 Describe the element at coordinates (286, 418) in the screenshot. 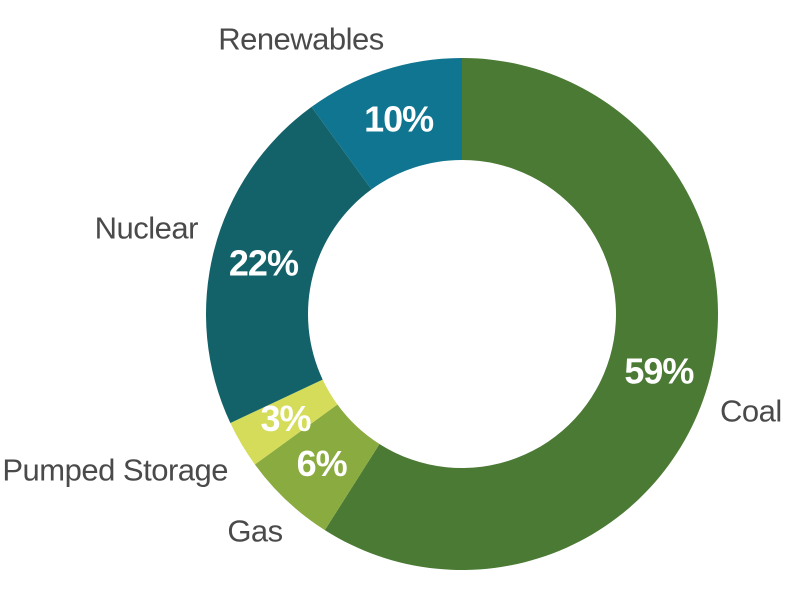

I see `value-label-pumped-storage: 3%` at that location.